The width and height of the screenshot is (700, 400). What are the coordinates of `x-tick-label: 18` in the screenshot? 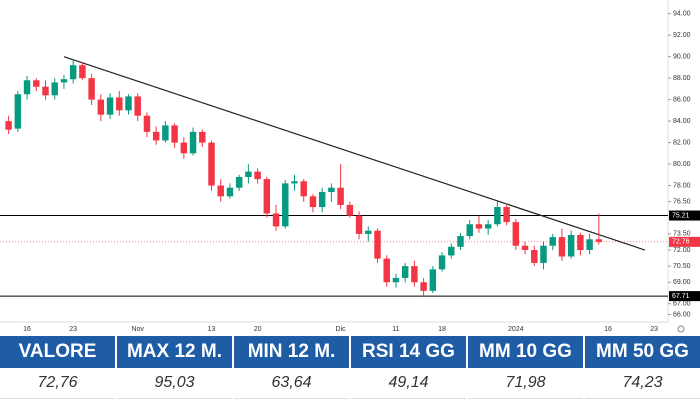 It's located at (442, 329).